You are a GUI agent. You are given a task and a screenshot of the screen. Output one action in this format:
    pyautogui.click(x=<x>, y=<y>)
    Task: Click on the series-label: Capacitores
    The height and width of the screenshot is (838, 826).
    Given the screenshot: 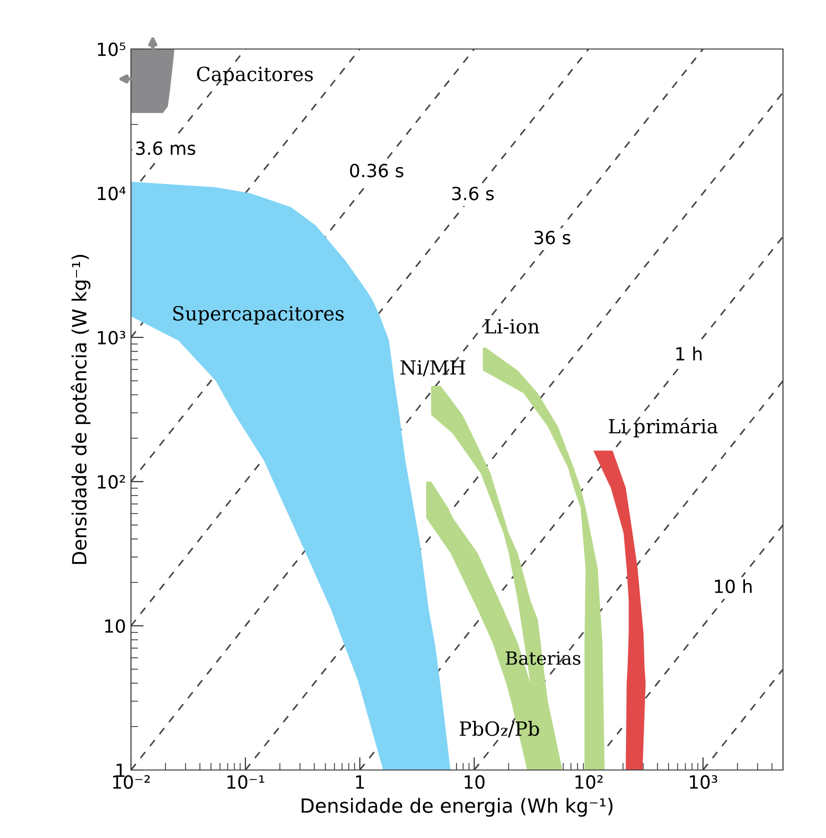 What is the action you would take?
    pyautogui.click(x=255, y=76)
    